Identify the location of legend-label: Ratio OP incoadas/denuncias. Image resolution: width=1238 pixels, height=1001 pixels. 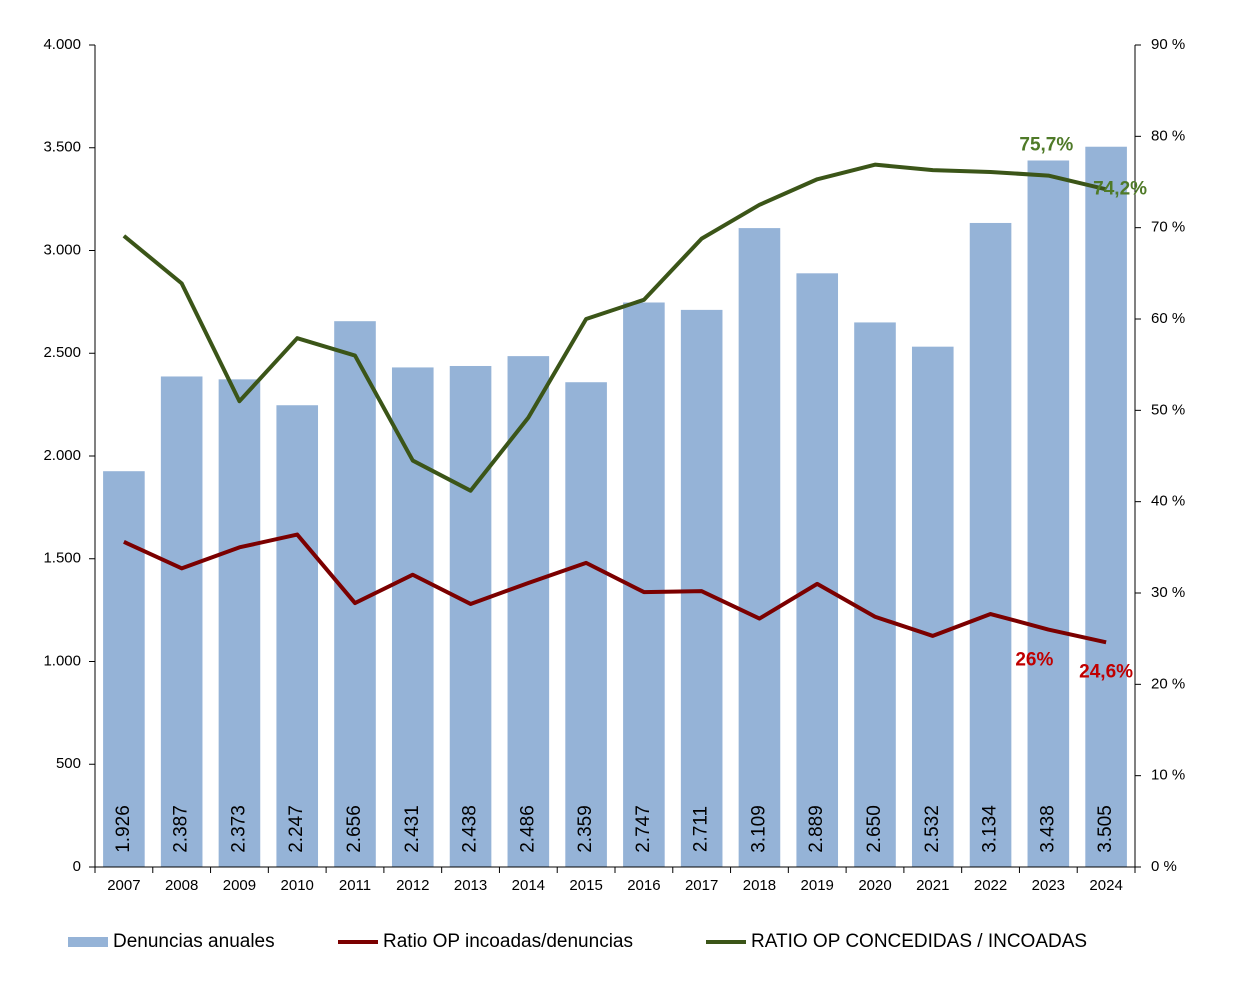
(508, 941).